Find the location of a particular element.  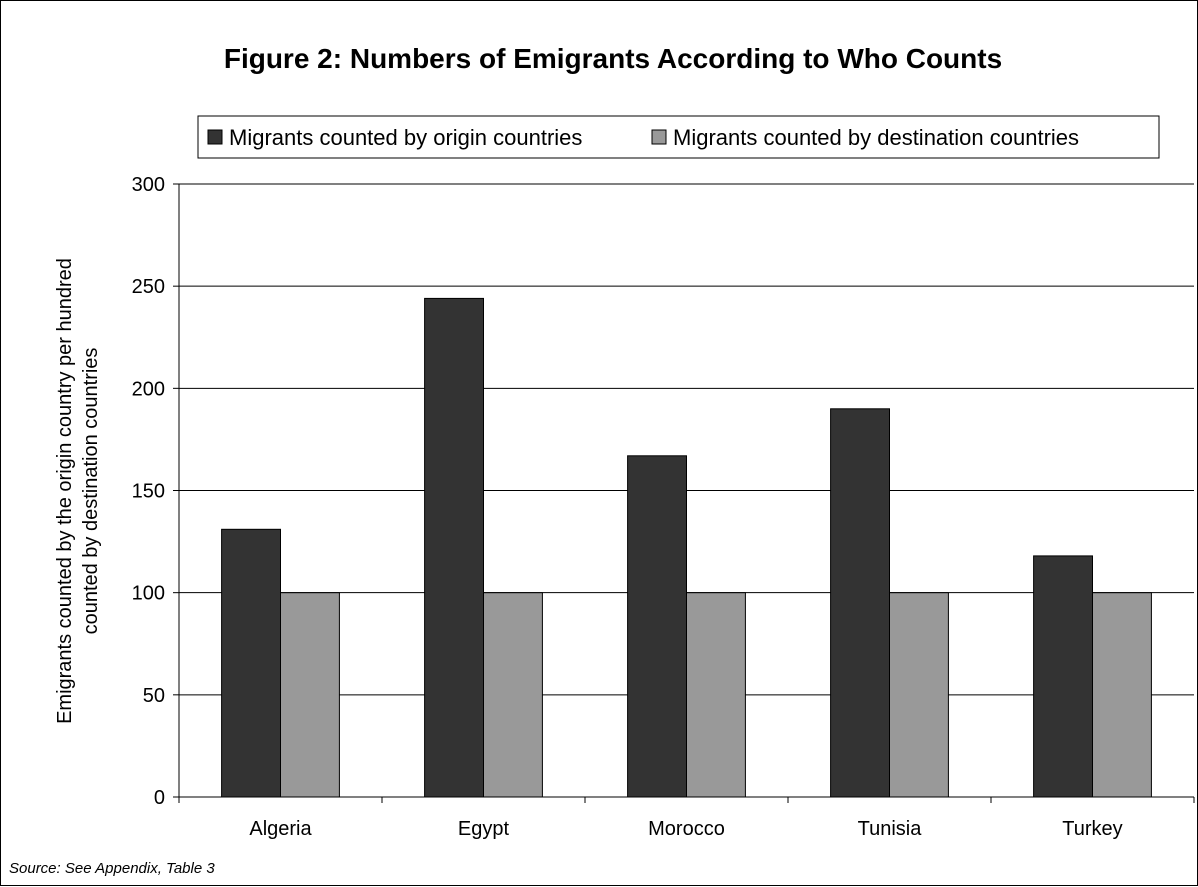

y-tick-label-50: 50 is located at coordinates (154, 696).